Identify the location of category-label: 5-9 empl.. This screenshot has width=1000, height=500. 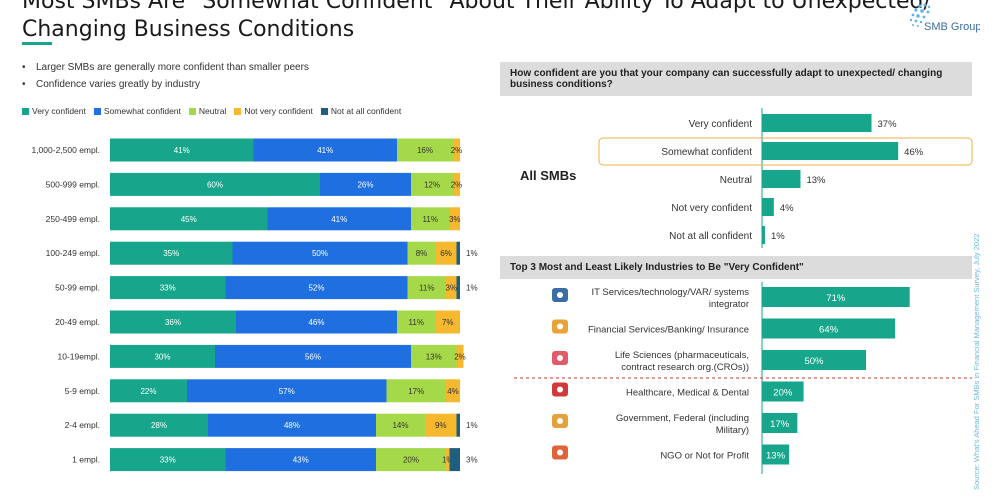
(82, 391).